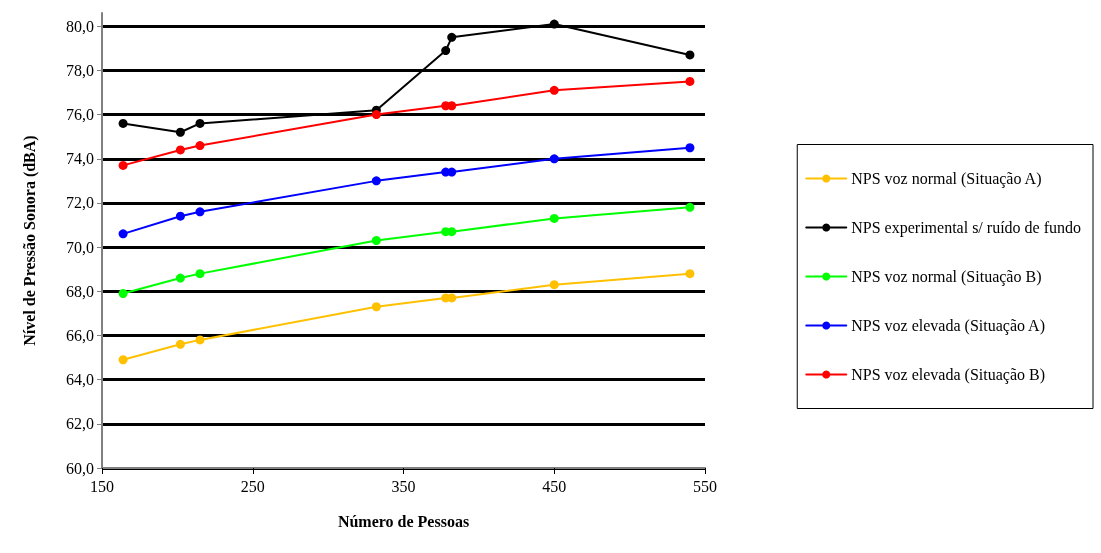 The height and width of the screenshot is (553, 1101). Describe the element at coordinates (252, 486) in the screenshot. I see `x-tick-label: 250` at that location.